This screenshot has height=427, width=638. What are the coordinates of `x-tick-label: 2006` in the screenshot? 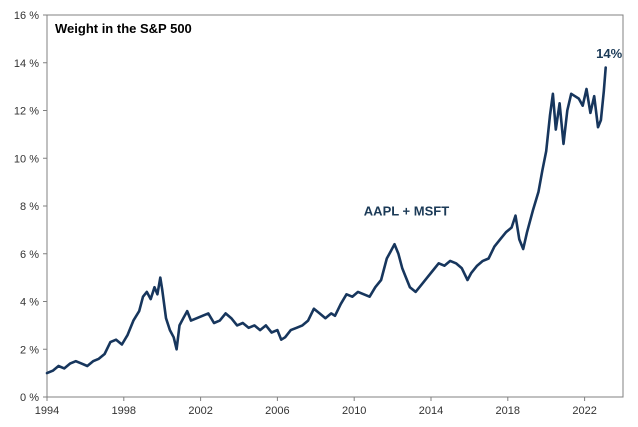 It's located at (277, 411).